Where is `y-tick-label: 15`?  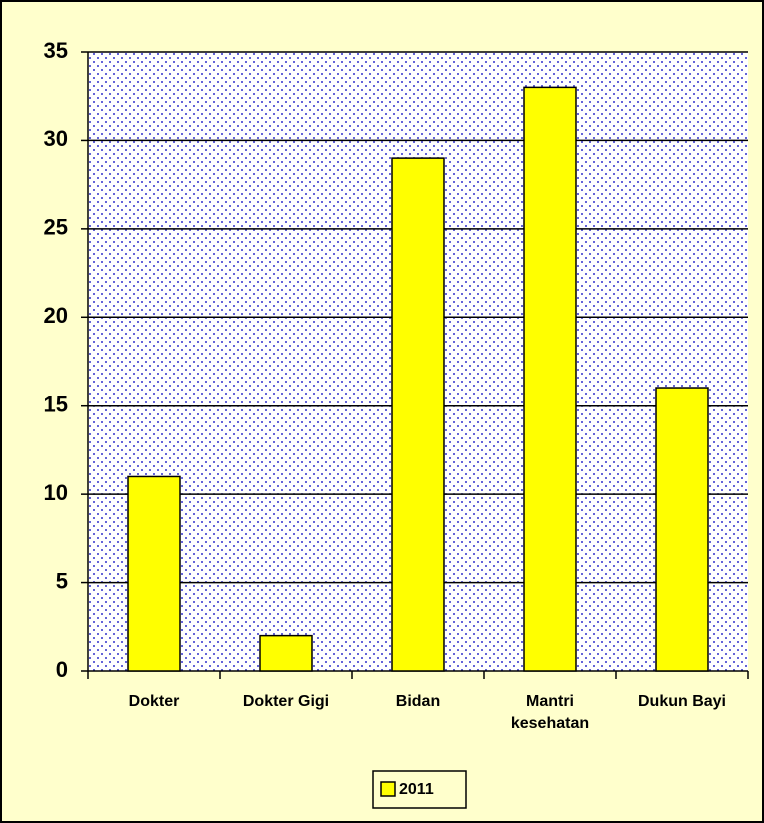
y-tick-label: 15 is located at coordinates (56, 404).